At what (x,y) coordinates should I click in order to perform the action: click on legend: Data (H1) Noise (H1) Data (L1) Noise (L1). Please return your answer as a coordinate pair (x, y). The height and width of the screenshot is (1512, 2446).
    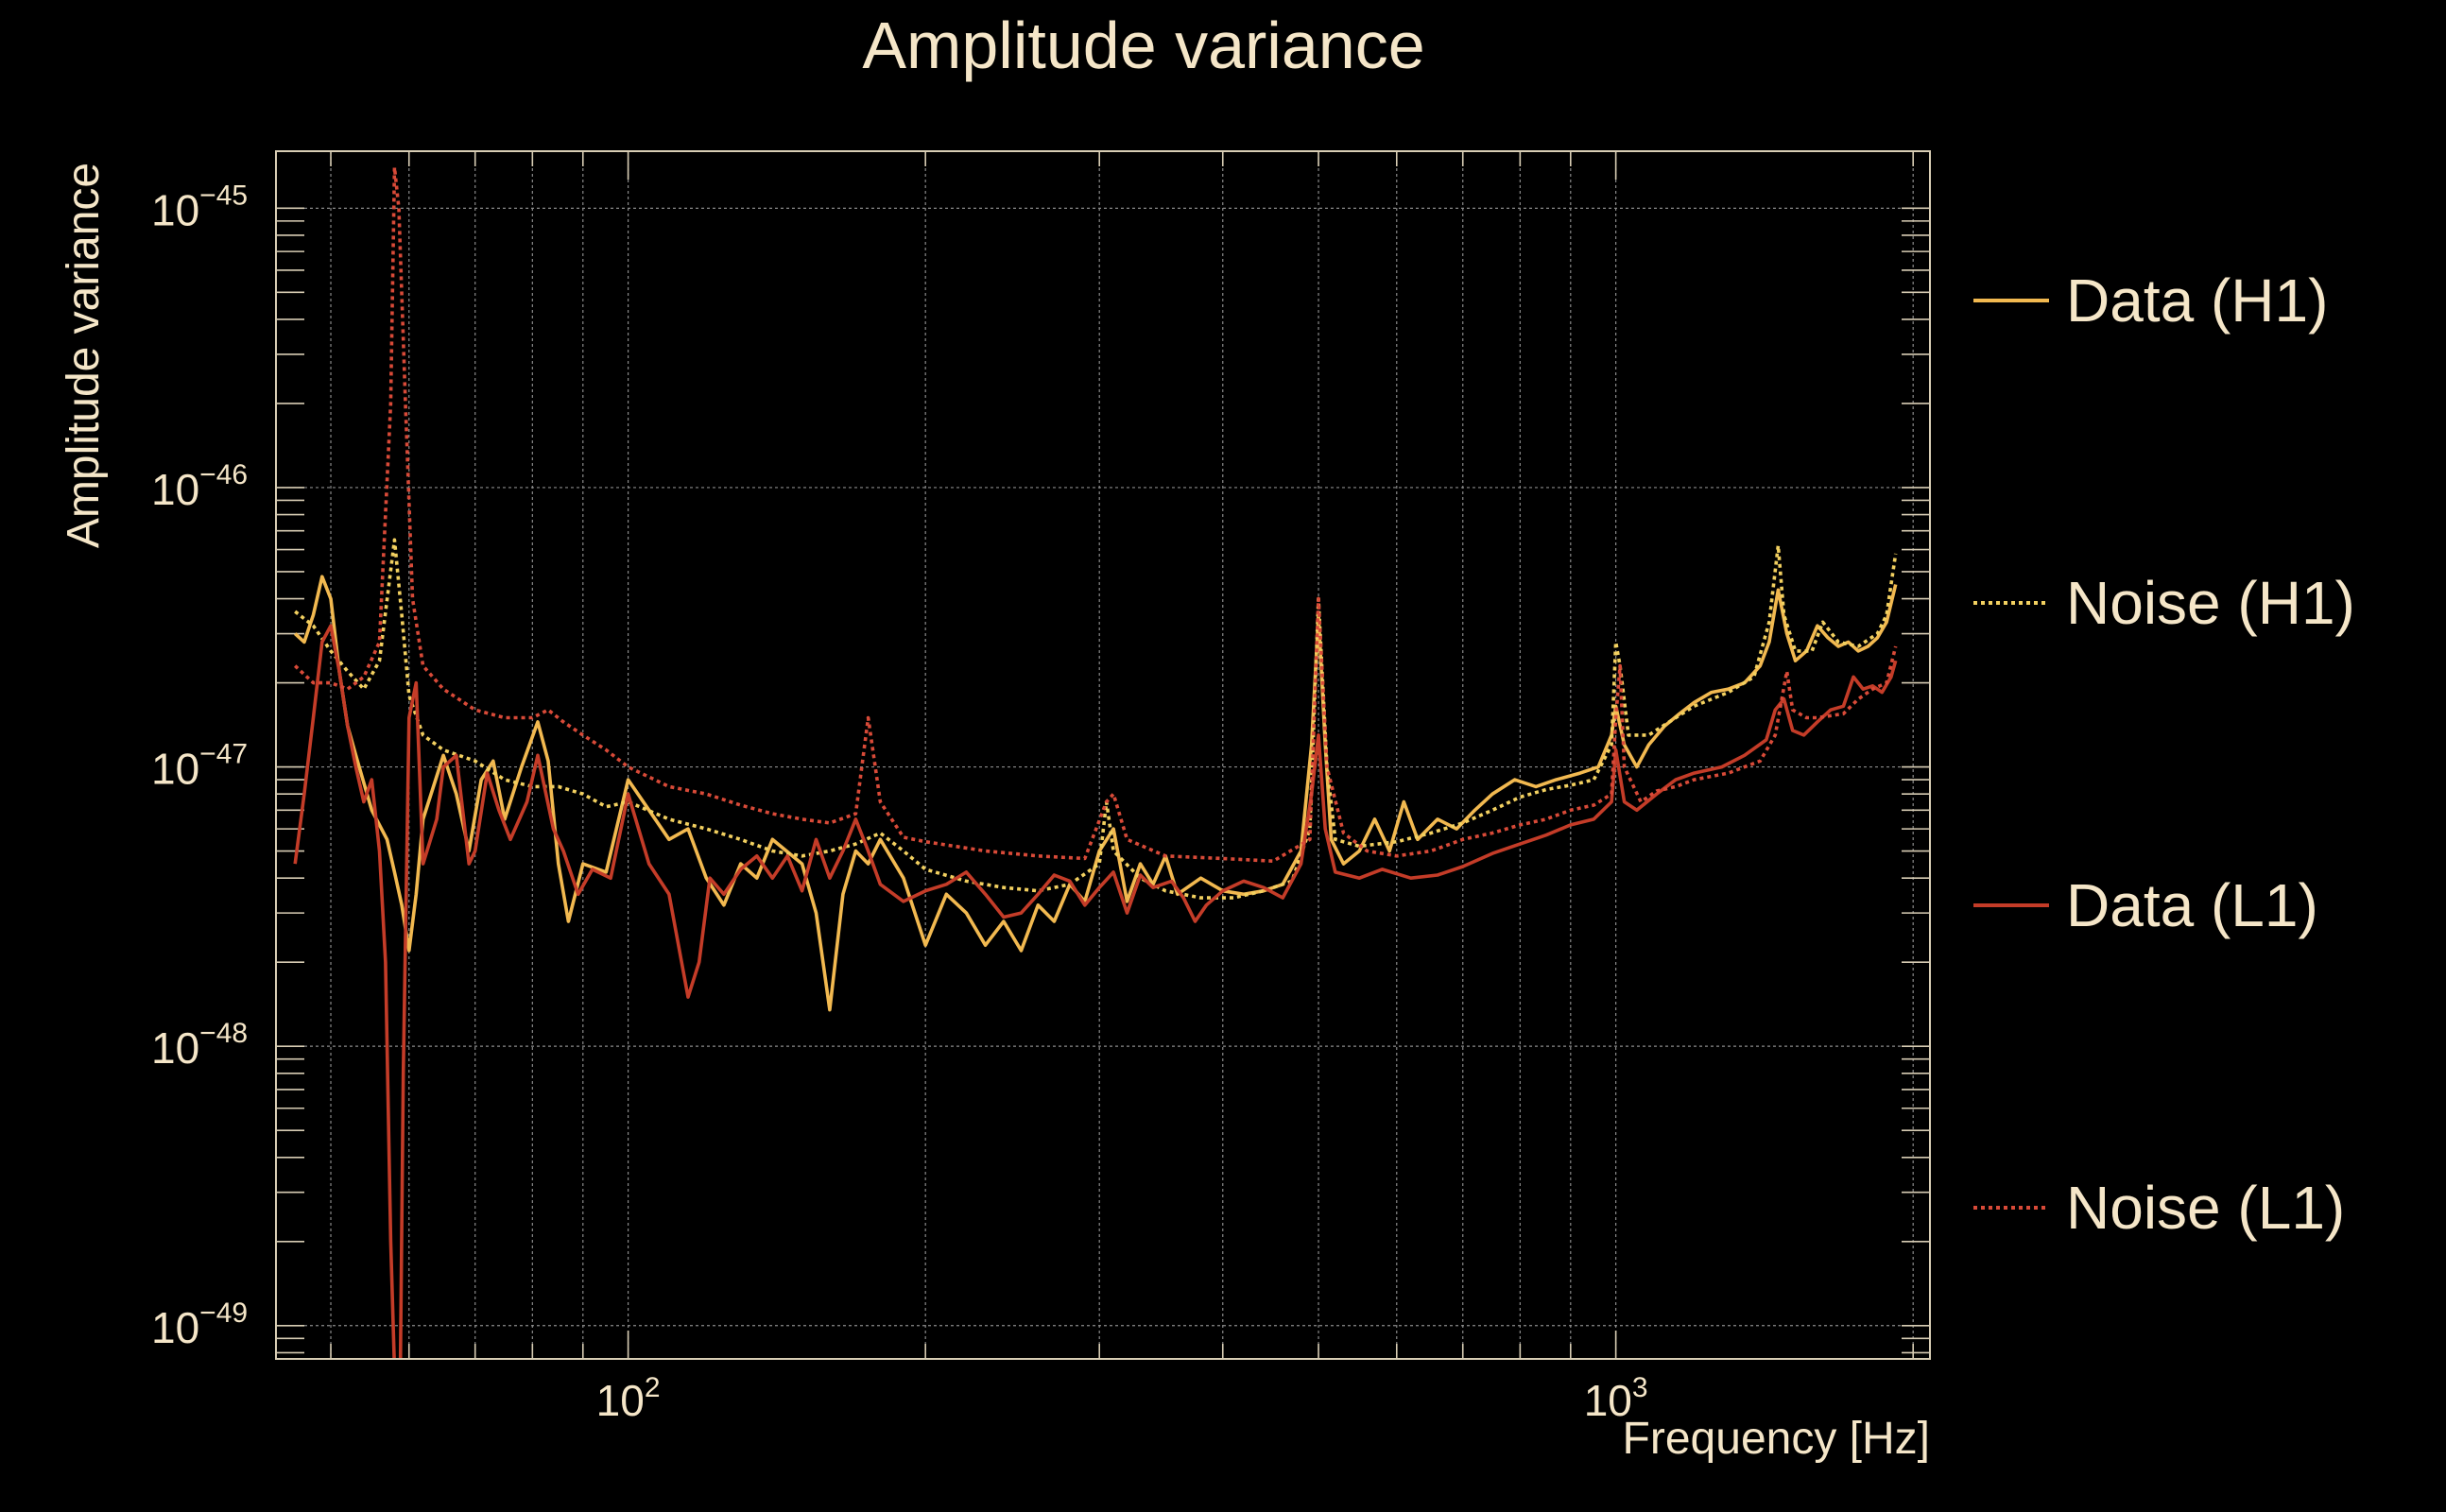
    Looking at the image, I should click on (2164, 754).